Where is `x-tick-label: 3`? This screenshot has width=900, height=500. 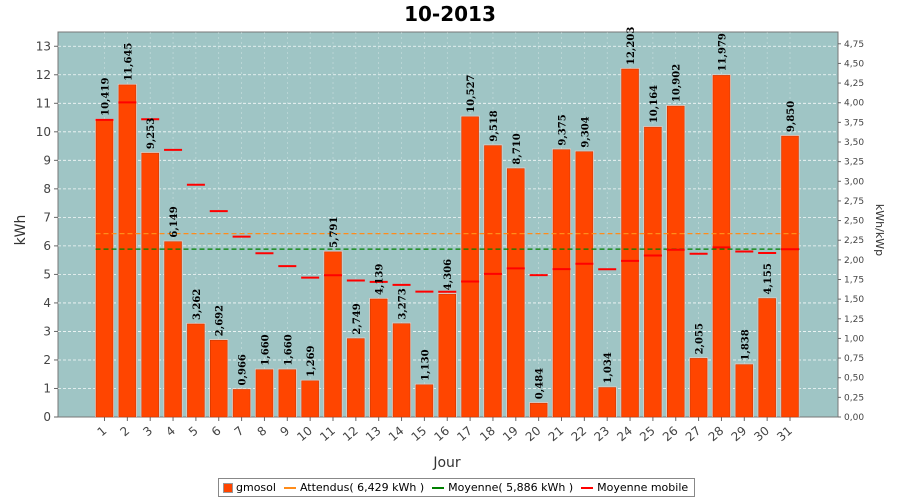
x-tick-label: 3 is located at coordinates (147, 432).